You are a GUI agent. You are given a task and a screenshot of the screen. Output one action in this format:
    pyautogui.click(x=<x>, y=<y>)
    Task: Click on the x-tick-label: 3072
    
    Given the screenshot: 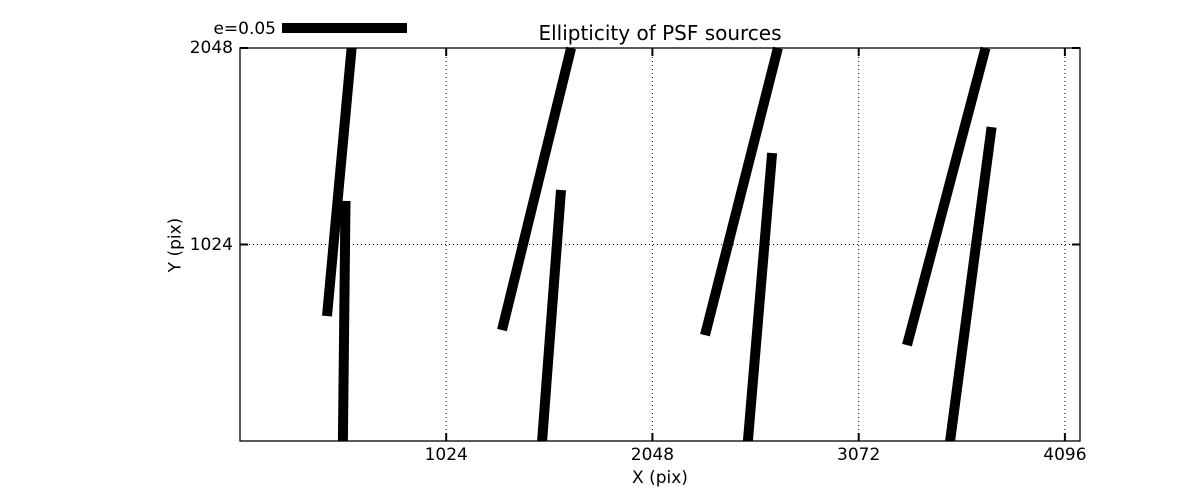 What is the action you would take?
    pyautogui.click(x=859, y=455)
    